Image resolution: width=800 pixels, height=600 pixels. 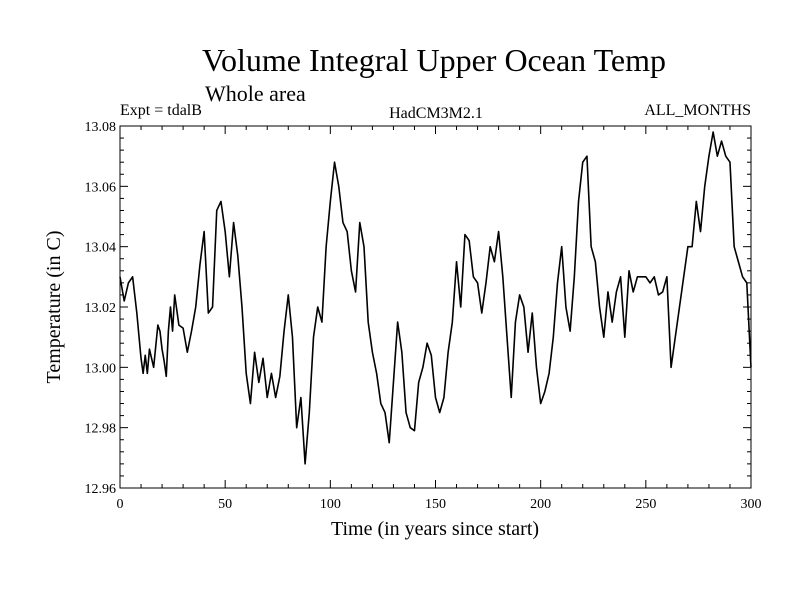 I want to click on x-tick-label: 150, so click(x=435, y=504).